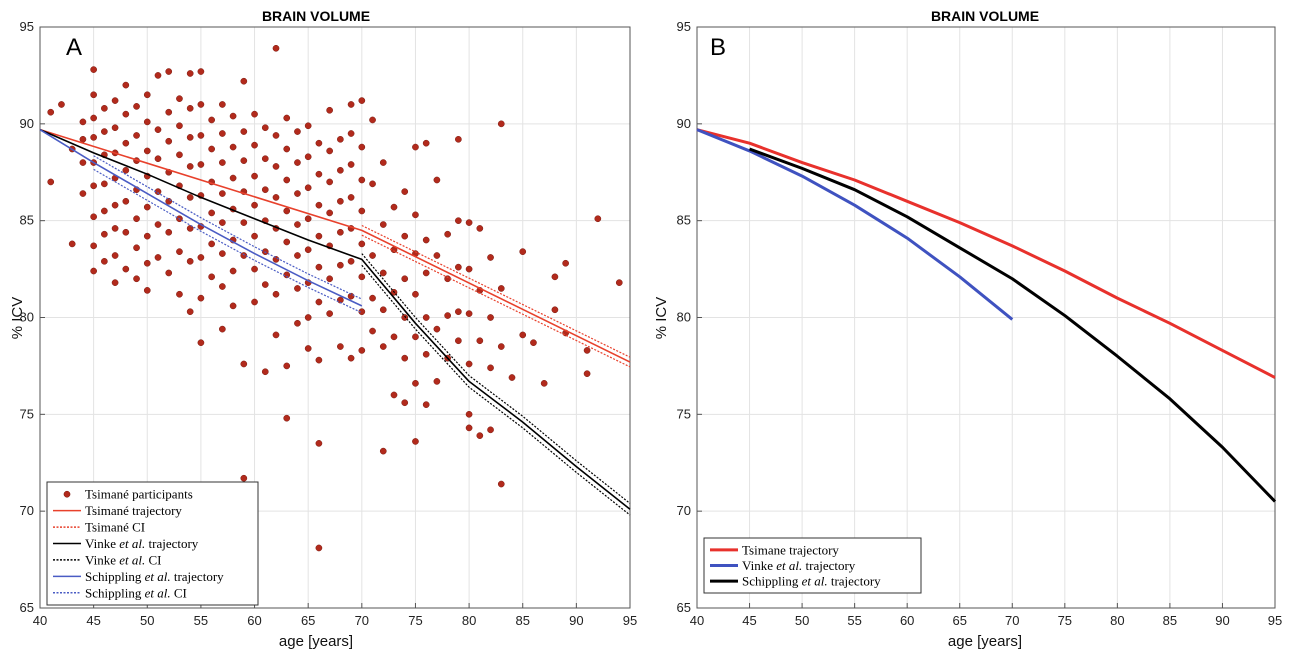 The width and height of the screenshot is (1291, 653). I want to click on legend-label: Tsimané CI, so click(115, 527).